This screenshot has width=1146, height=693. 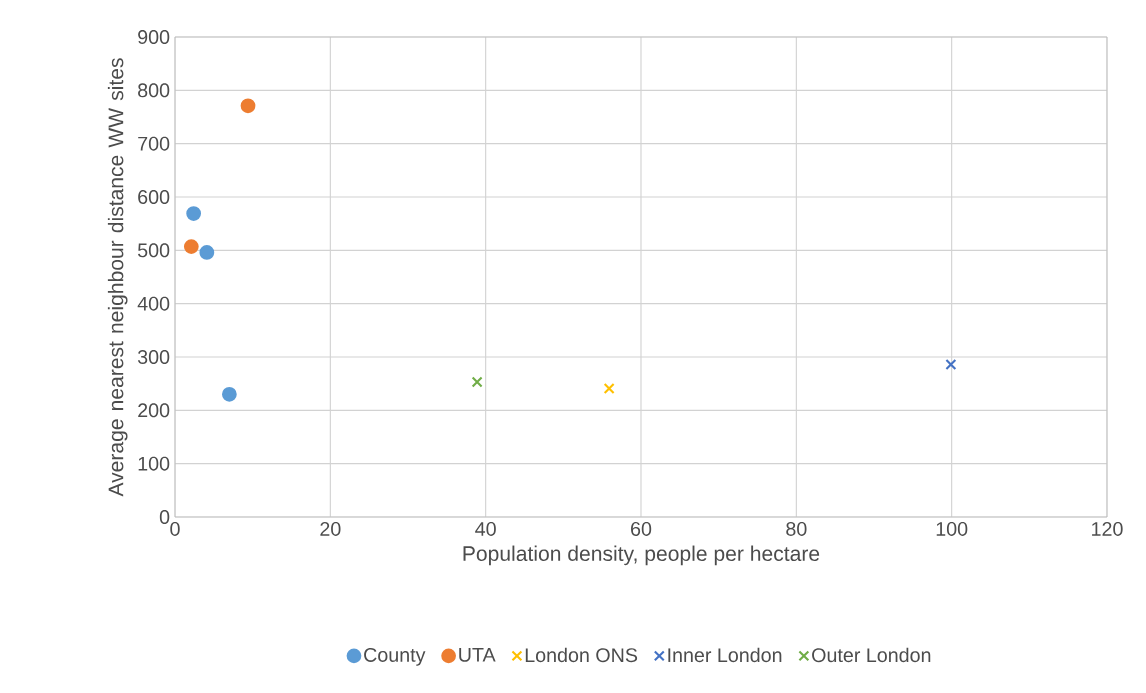 I want to click on y-axis-title: Average nearest neighbour distance WW sites, so click(x=117, y=277).